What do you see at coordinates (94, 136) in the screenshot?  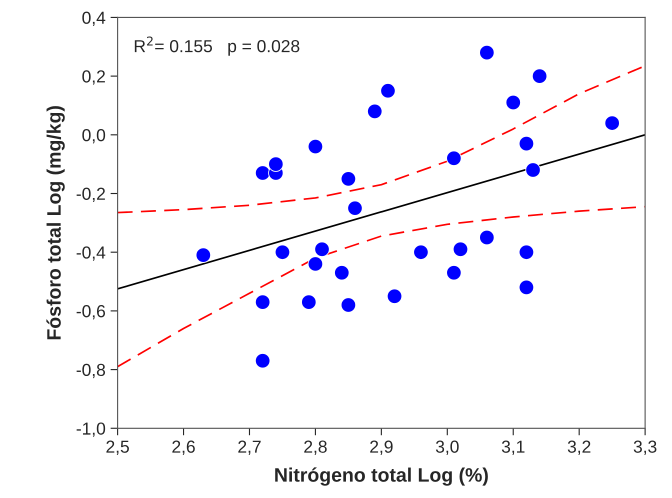 I see `y-tick-label: 0,0` at bounding box center [94, 136].